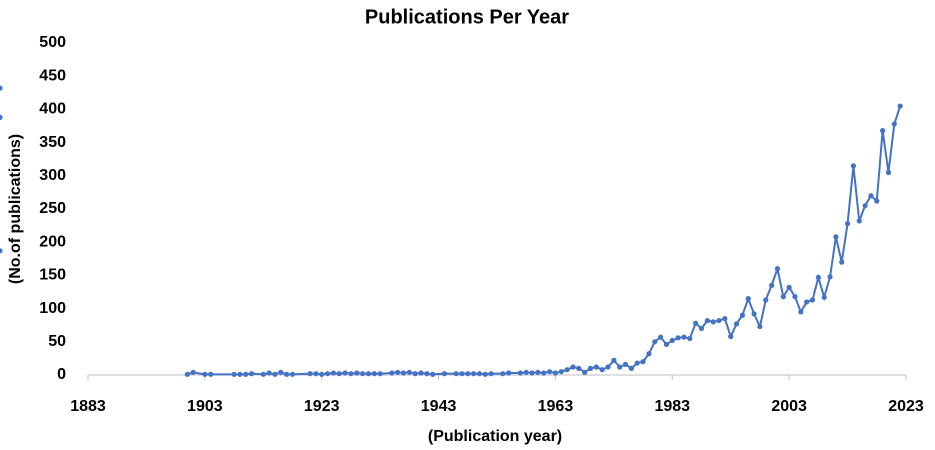 This screenshot has height=450, width=935. I want to click on x-tick-label: 1903, so click(205, 406).